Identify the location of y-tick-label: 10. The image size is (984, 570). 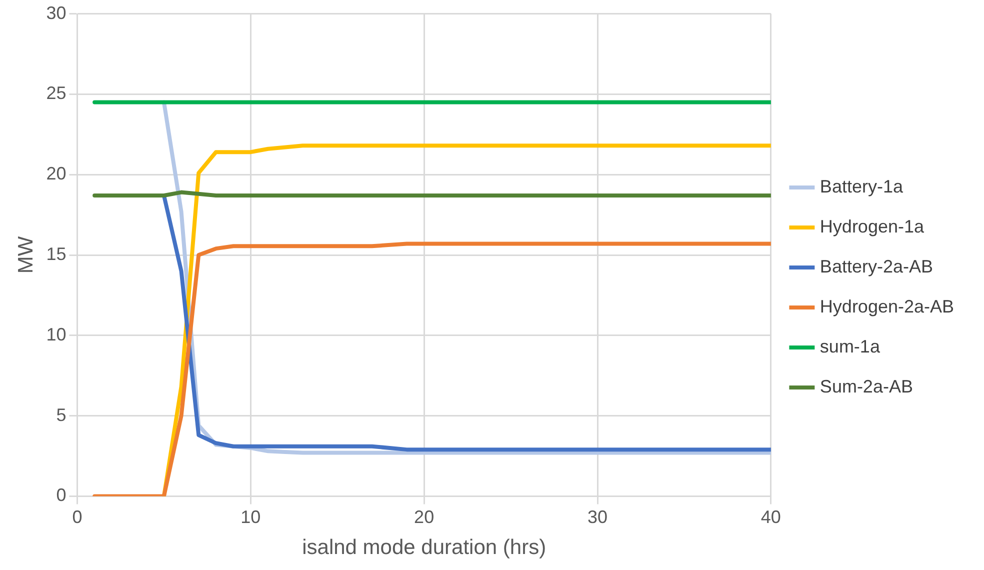
(56, 334).